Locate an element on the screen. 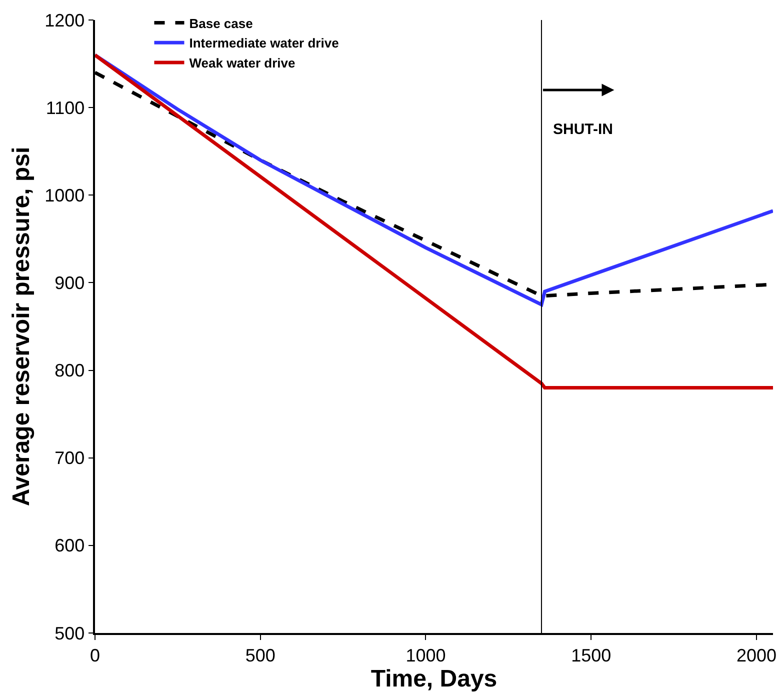 The image size is (784, 694). y-tick-label: 1100 is located at coordinates (65, 108).